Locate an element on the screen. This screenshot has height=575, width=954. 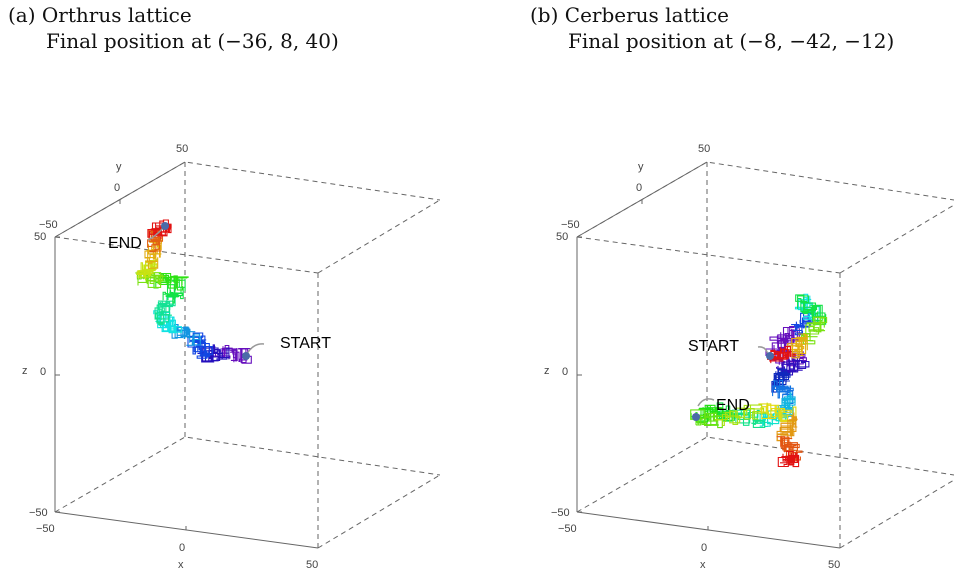
caption-b-title: (b) Cerberus lattice is located at coordinates (629, 15).